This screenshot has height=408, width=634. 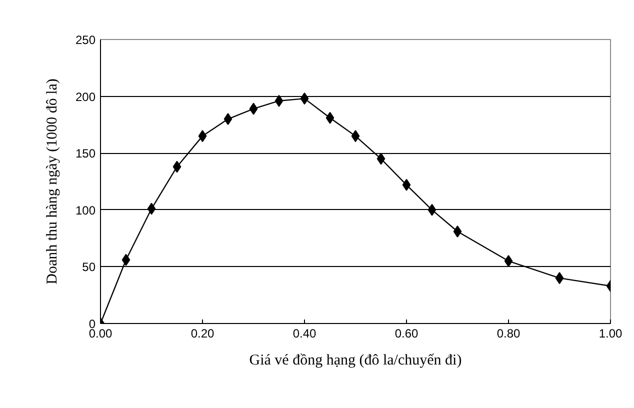 I want to click on x-tick-label: 1.00, so click(x=610, y=333).